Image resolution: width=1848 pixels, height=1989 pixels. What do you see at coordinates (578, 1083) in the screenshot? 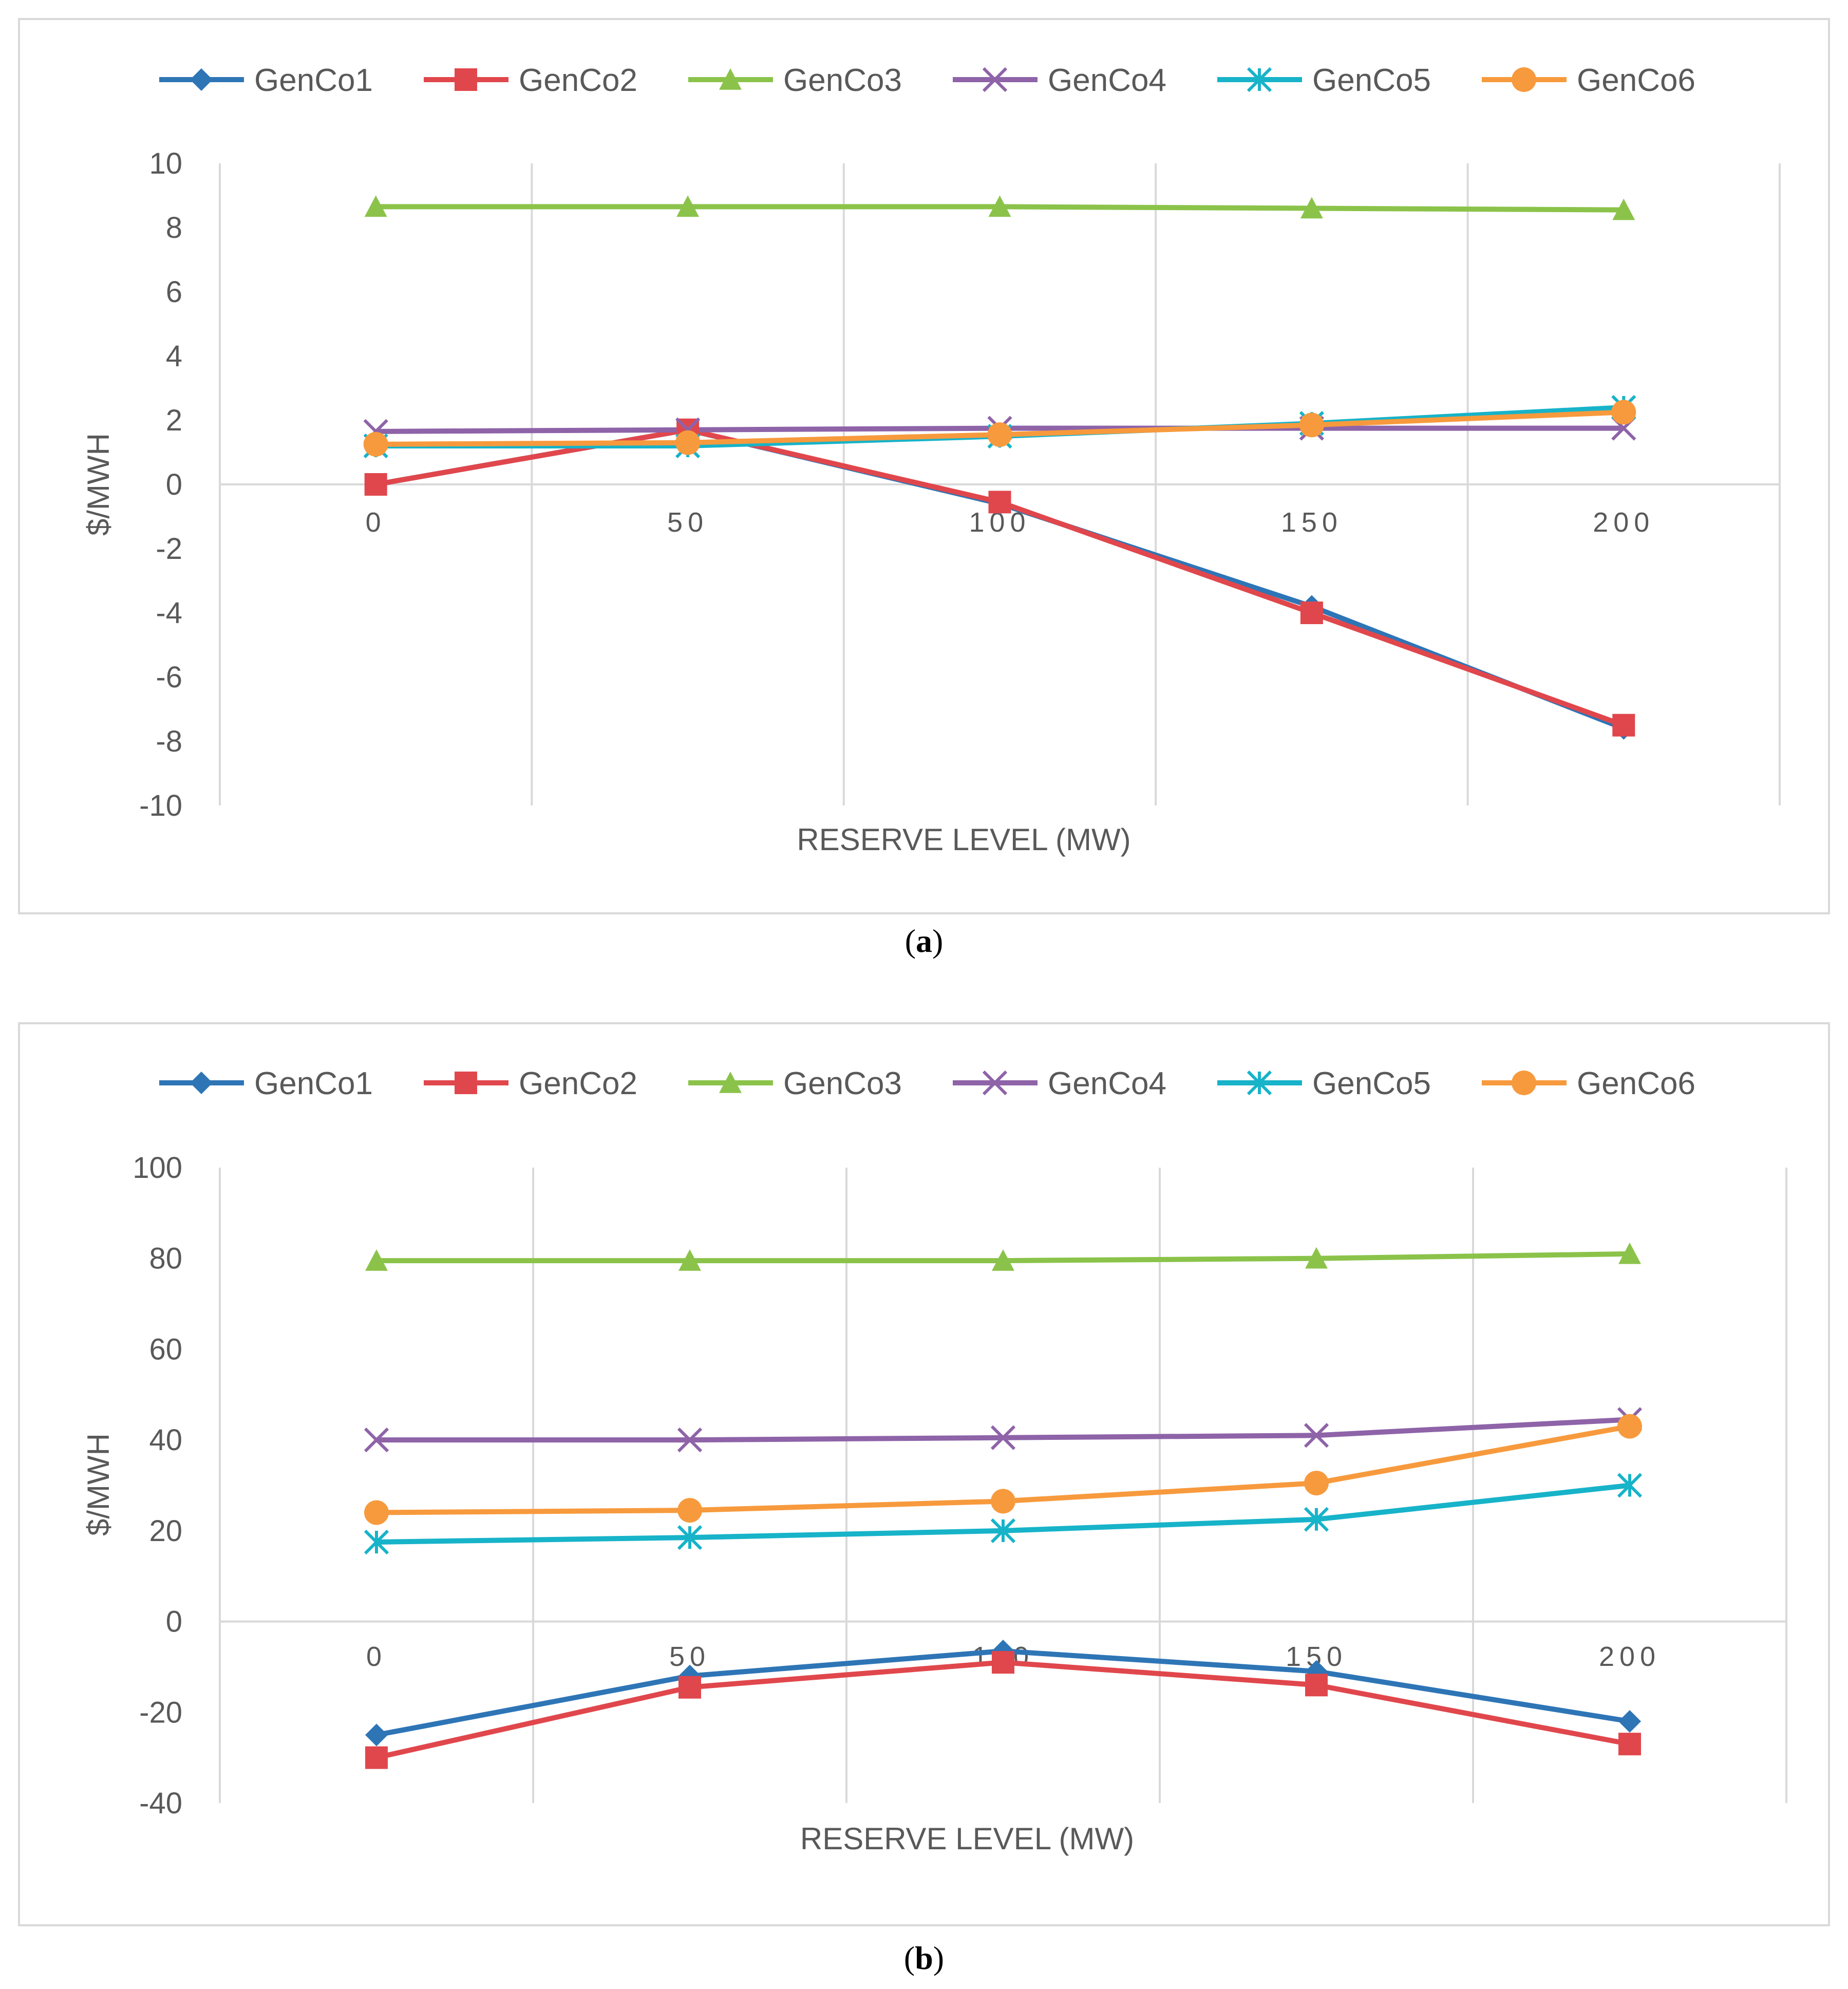
I see `legend-label-genco2-b: GenCo2` at bounding box center [578, 1083].